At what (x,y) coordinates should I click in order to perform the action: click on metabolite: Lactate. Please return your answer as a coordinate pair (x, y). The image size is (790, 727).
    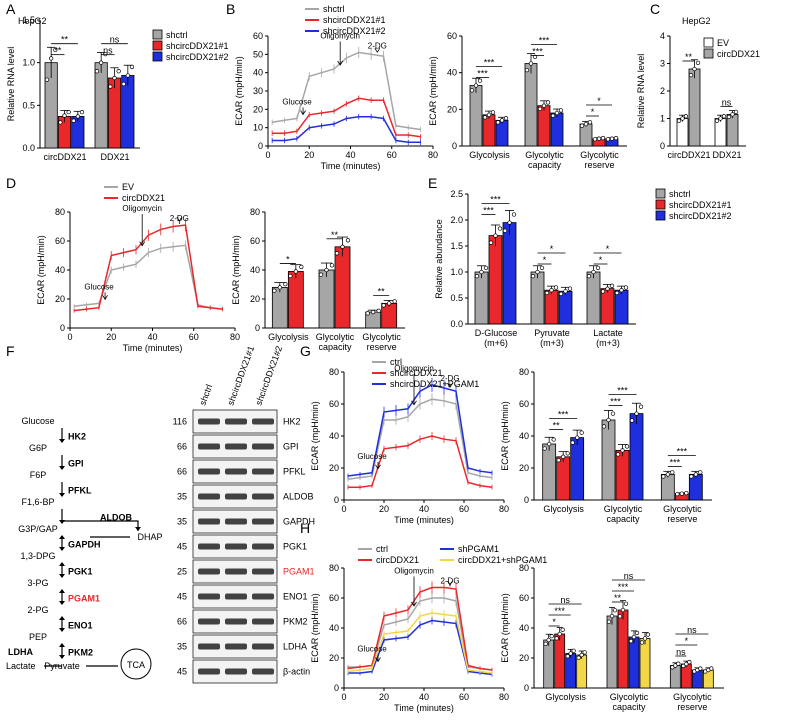
    Looking at the image, I should click on (21, 666).